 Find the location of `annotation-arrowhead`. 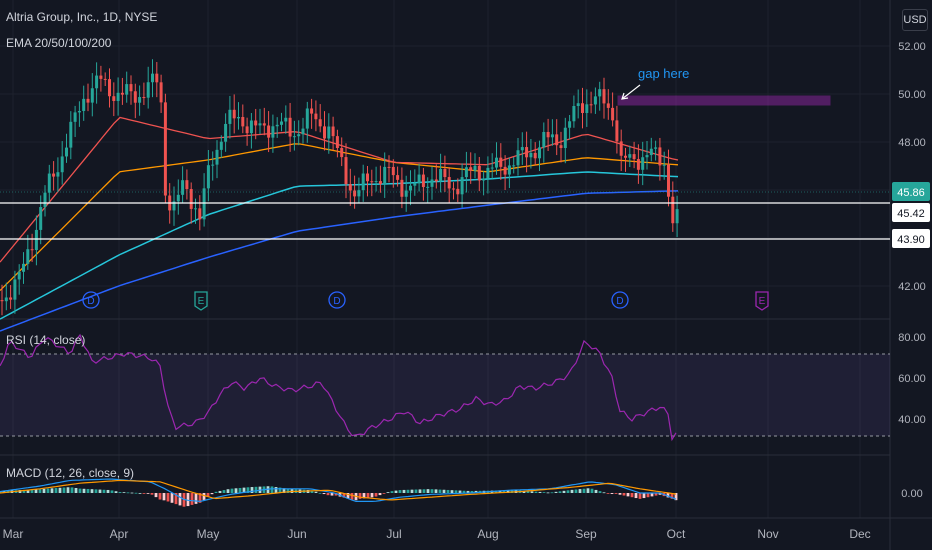

annotation-arrowhead is located at coordinates (625, 96).